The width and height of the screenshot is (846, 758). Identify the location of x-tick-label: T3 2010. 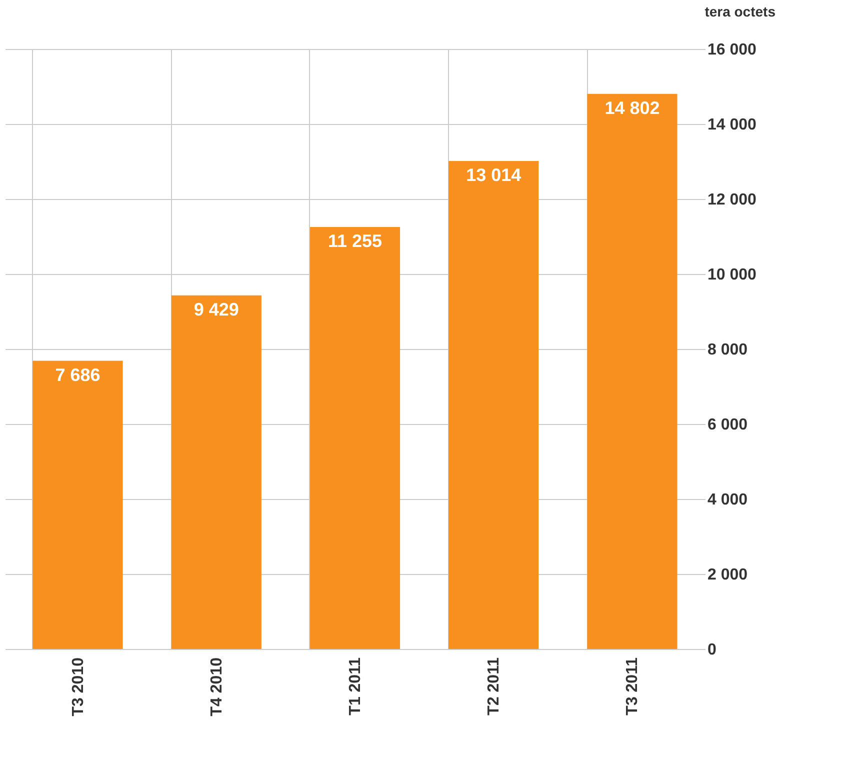
(78, 686).